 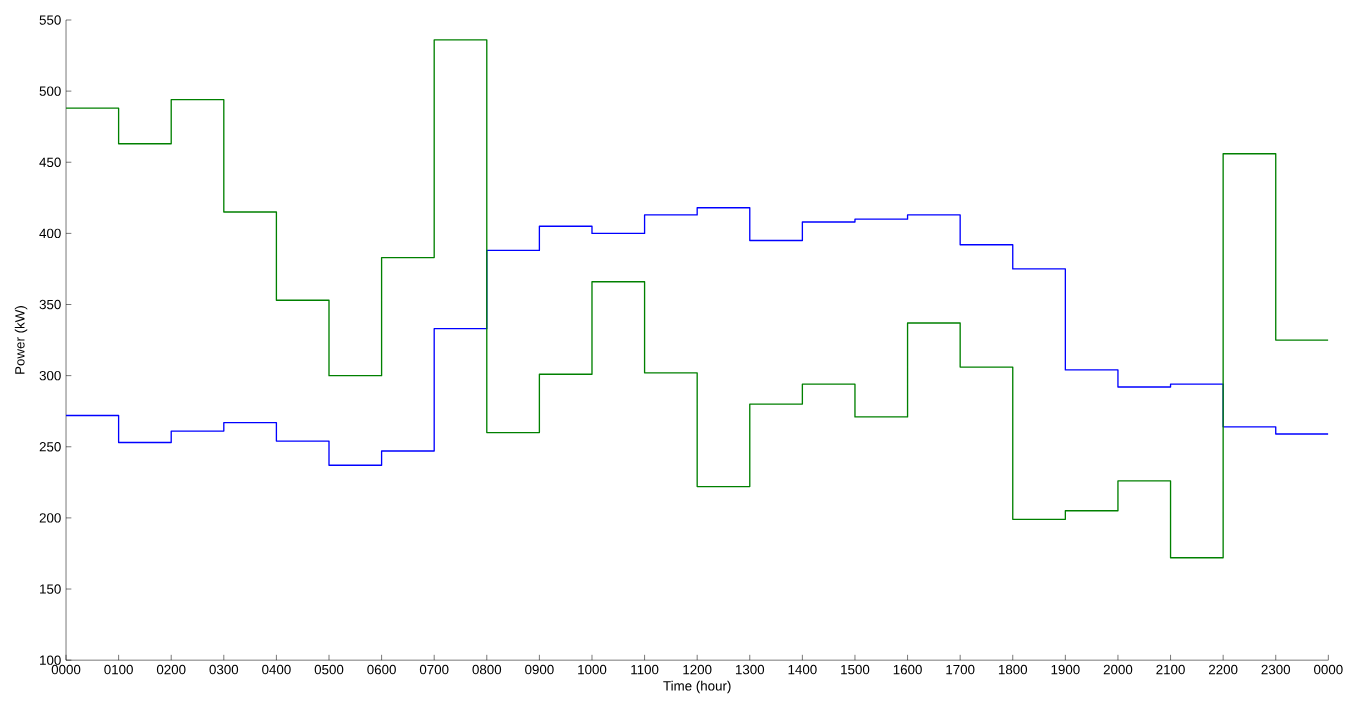 I want to click on x-tick-label: 0900, so click(x=539, y=669).